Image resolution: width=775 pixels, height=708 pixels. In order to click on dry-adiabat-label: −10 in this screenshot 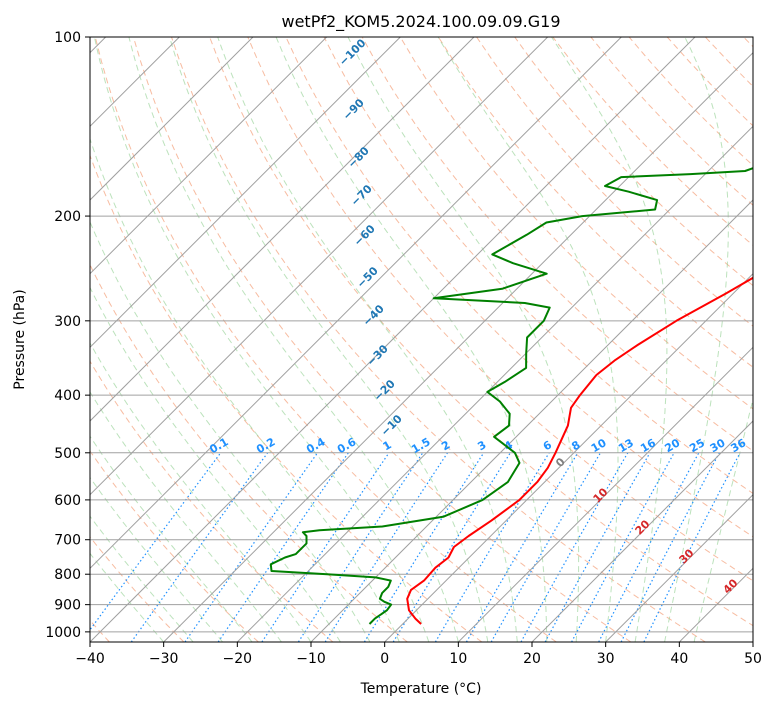, I will do `click(391, 425)`.